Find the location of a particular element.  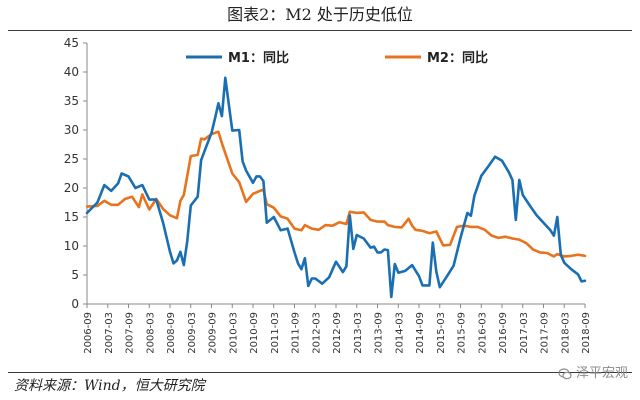

watermark: 泽平宏观 is located at coordinates (593, 374).